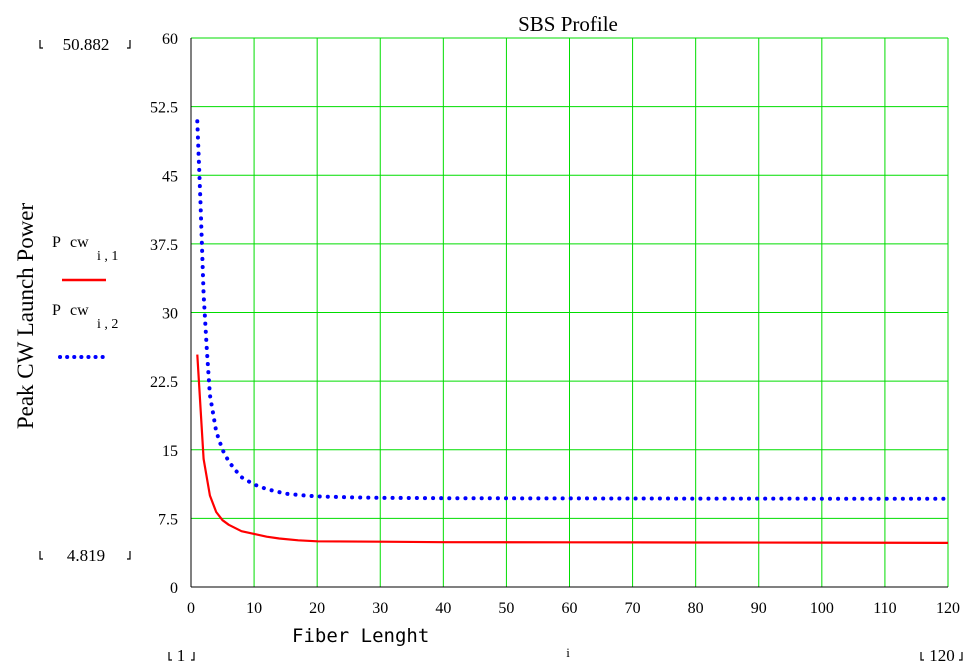  I want to click on y-tick-label-7: 52.5, so click(164, 108).